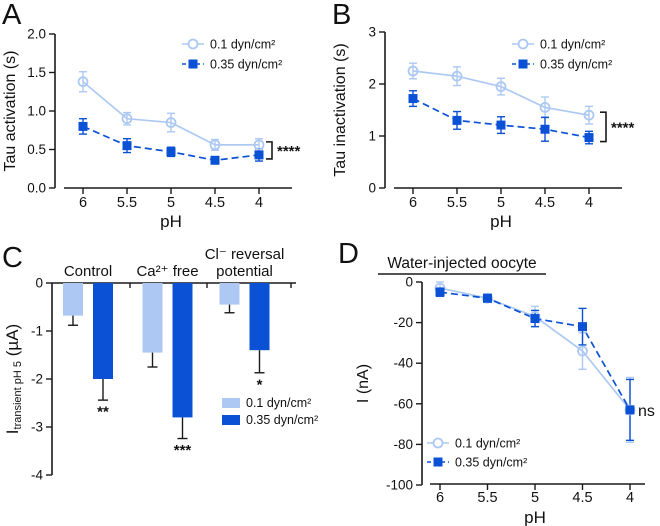 Image resolution: width=660 pixels, height=526 pixels. What do you see at coordinates (348, 254) in the screenshot?
I see `panel-letter-d: D` at bounding box center [348, 254].